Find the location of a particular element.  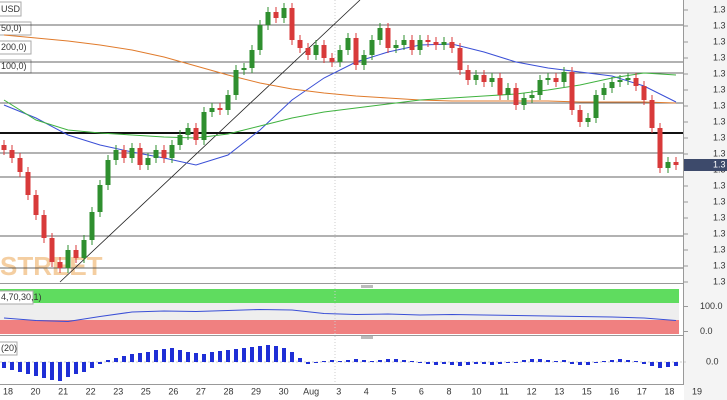

x-tick-label: 12 is located at coordinates (532, 391).